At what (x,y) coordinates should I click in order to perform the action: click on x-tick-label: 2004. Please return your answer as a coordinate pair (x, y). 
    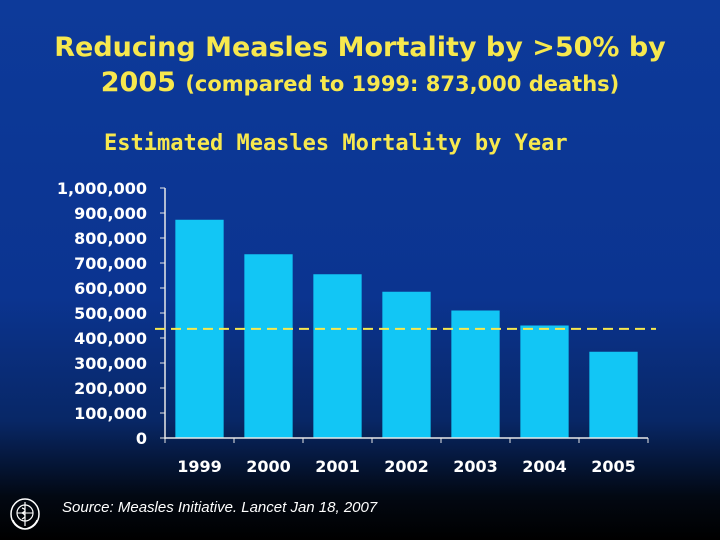
    Looking at the image, I should click on (544, 466).